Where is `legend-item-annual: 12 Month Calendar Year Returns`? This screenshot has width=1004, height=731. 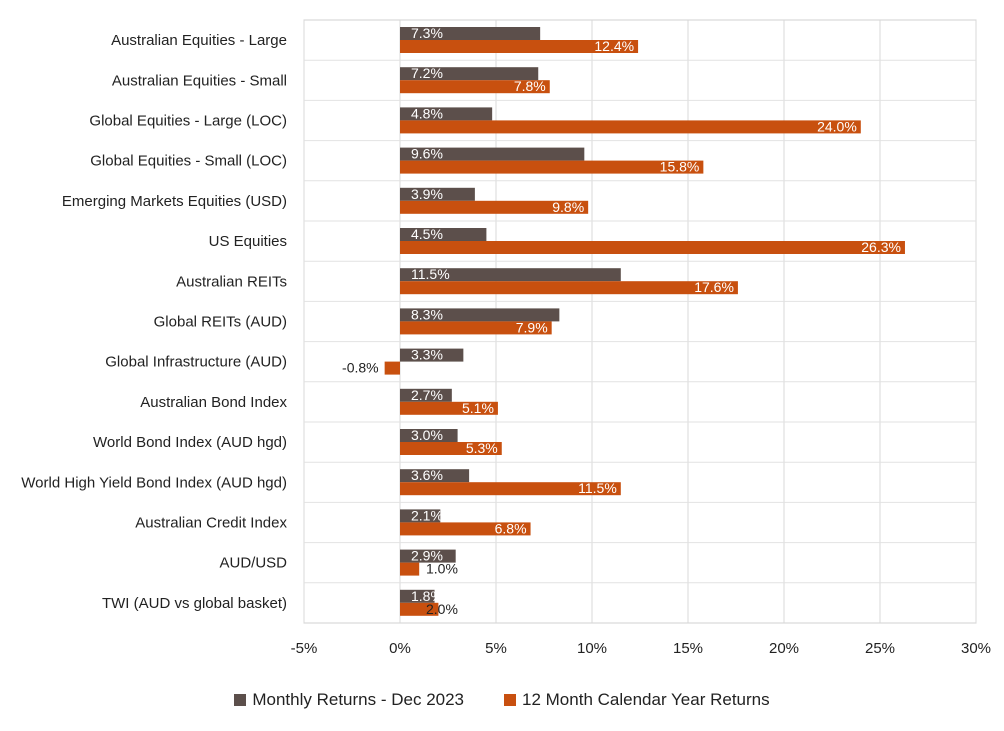
legend-item-annual: 12 Month Calendar Year Returns is located at coordinates (637, 700).